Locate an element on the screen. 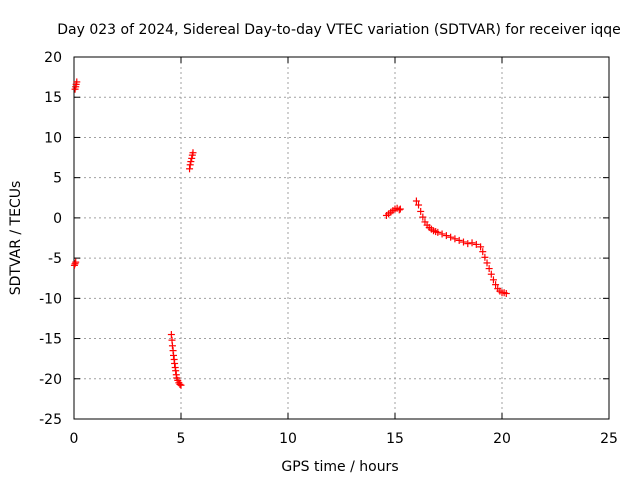 This screenshot has width=640, height=480. y-tick-label: 15 is located at coordinates (53, 98).